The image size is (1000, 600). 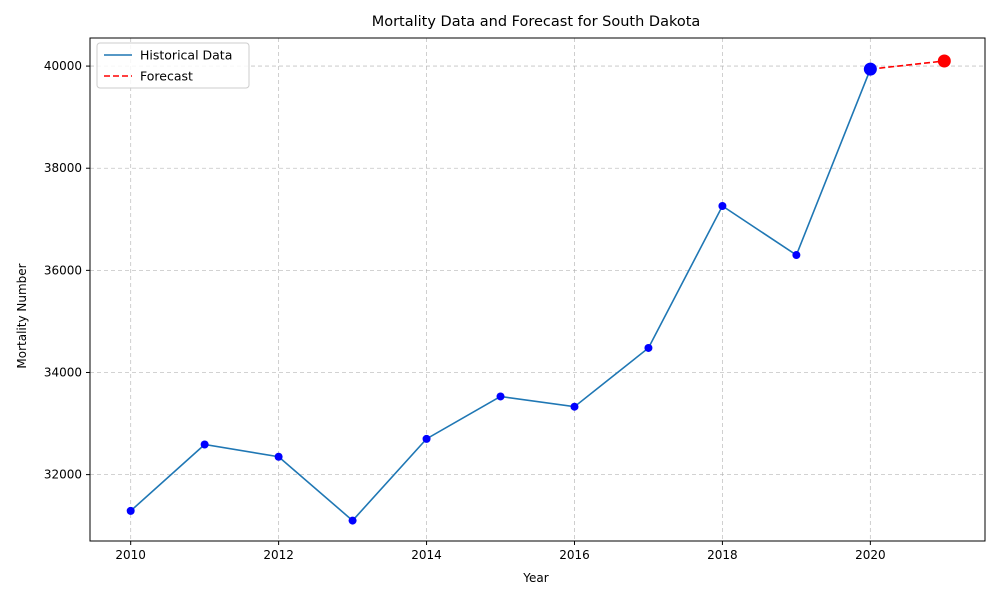 What do you see at coordinates (63, 475) in the screenshot?
I see `y-tick-label: 32000` at bounding box center [63, 475].